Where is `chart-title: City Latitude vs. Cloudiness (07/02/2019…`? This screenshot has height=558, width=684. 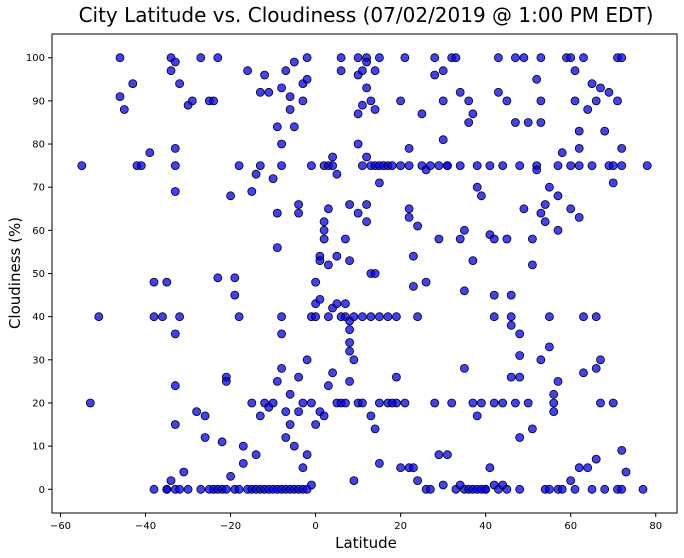
chart-title: City Latitude vs. Cloudiness (07/02/2019… is located at coordinates (366, 15).